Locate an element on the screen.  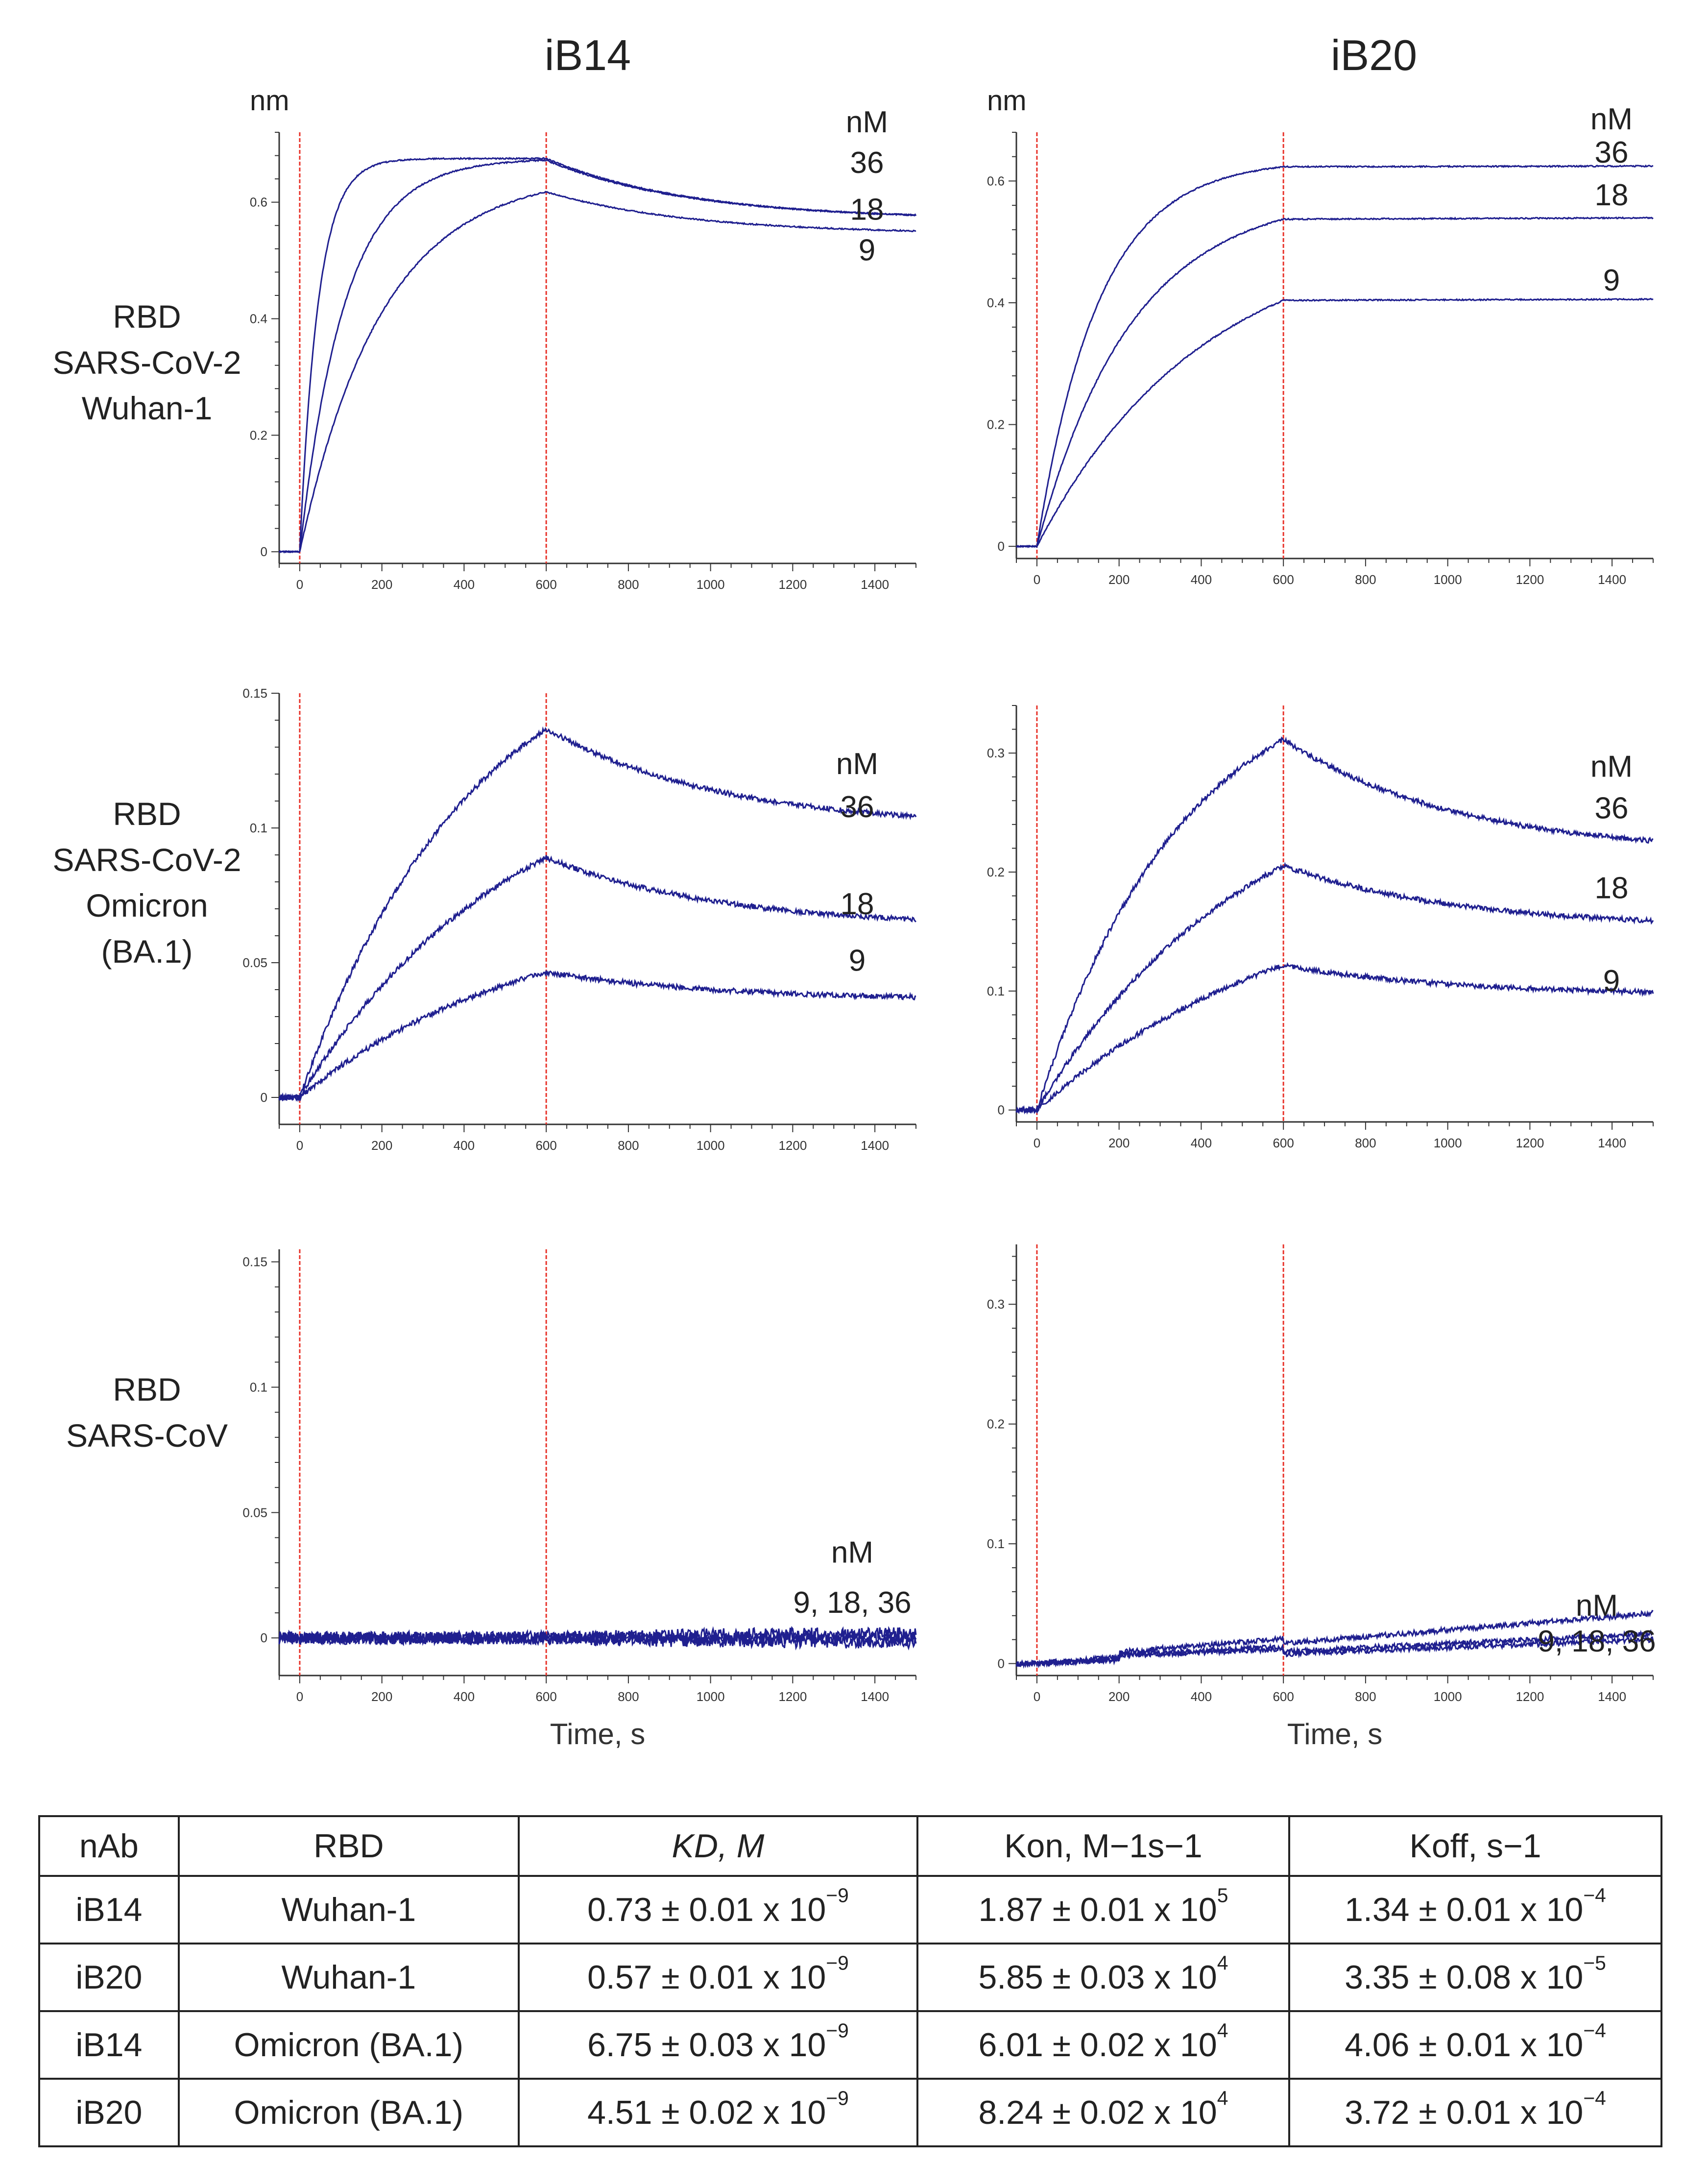
kd-mantissa: 4.51 ± 0.02 x 10 is located at coordinates (706, 2112).